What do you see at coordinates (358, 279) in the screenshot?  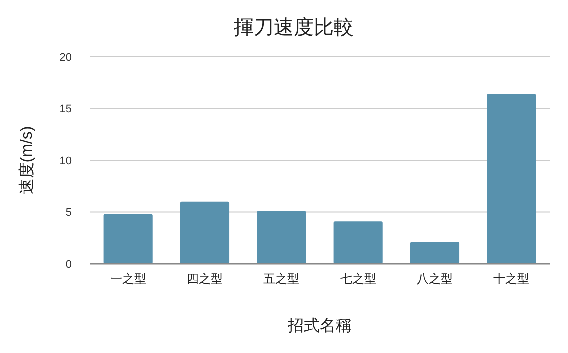 I see `x-tick-label: 七之型` at bounding box center [358, 279].